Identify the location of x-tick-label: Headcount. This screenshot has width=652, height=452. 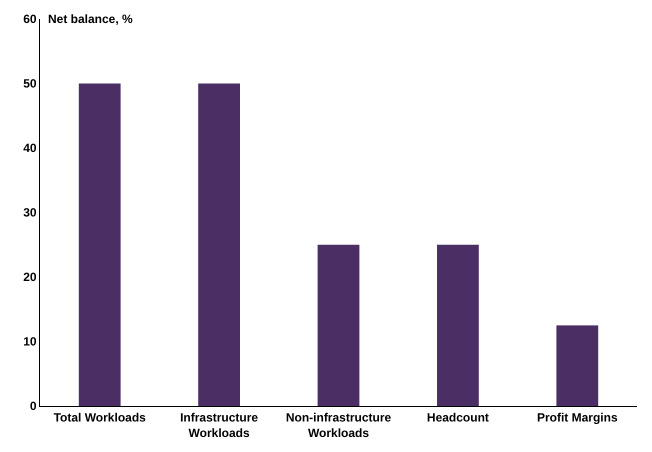
(457, 417).